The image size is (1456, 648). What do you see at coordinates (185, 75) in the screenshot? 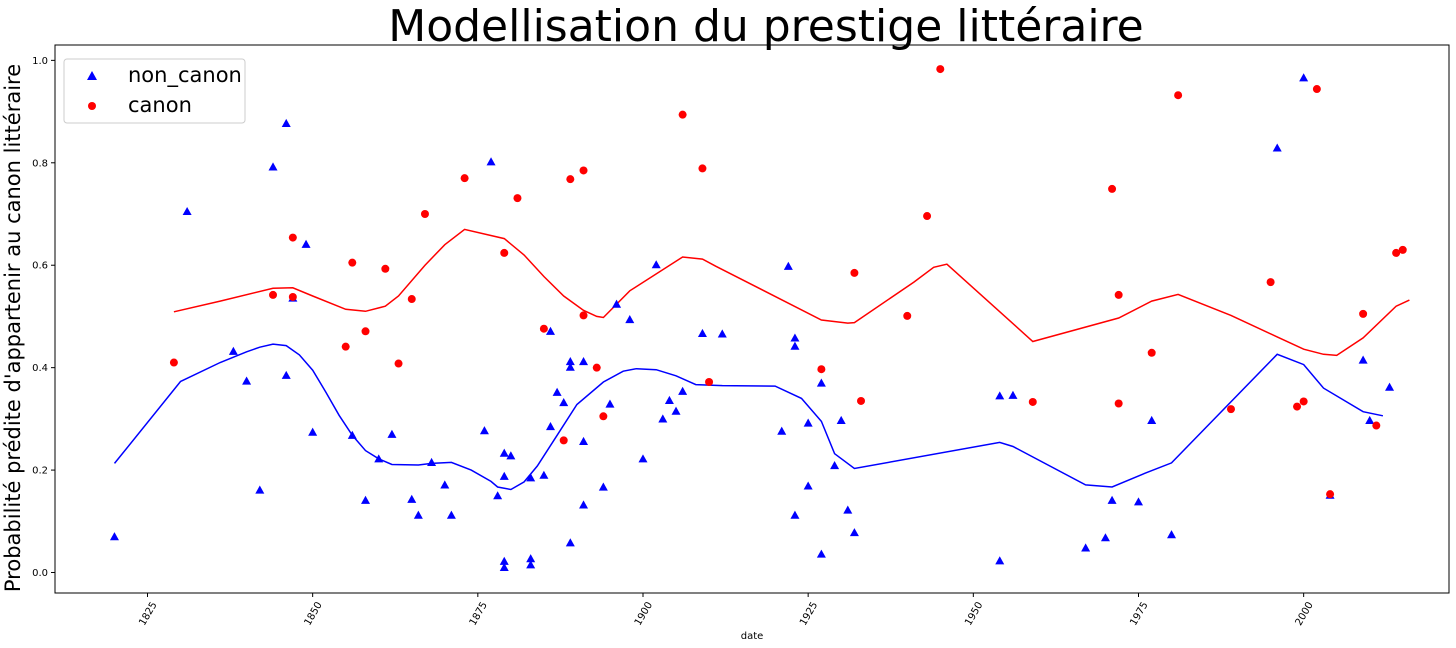
I see `legend-label-non-canon: non_canon` at bounding box center [185, 75].